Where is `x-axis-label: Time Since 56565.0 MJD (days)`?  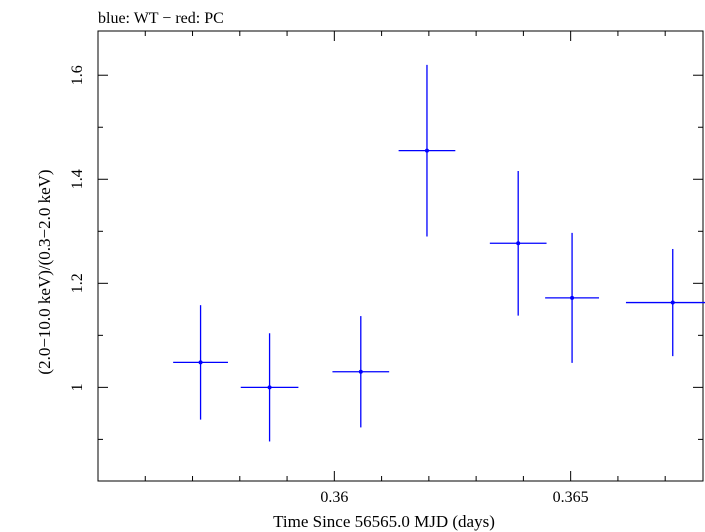 x-axis-label: Time Since 56565.0 MJD (days) is located at coordinates (384, 521).